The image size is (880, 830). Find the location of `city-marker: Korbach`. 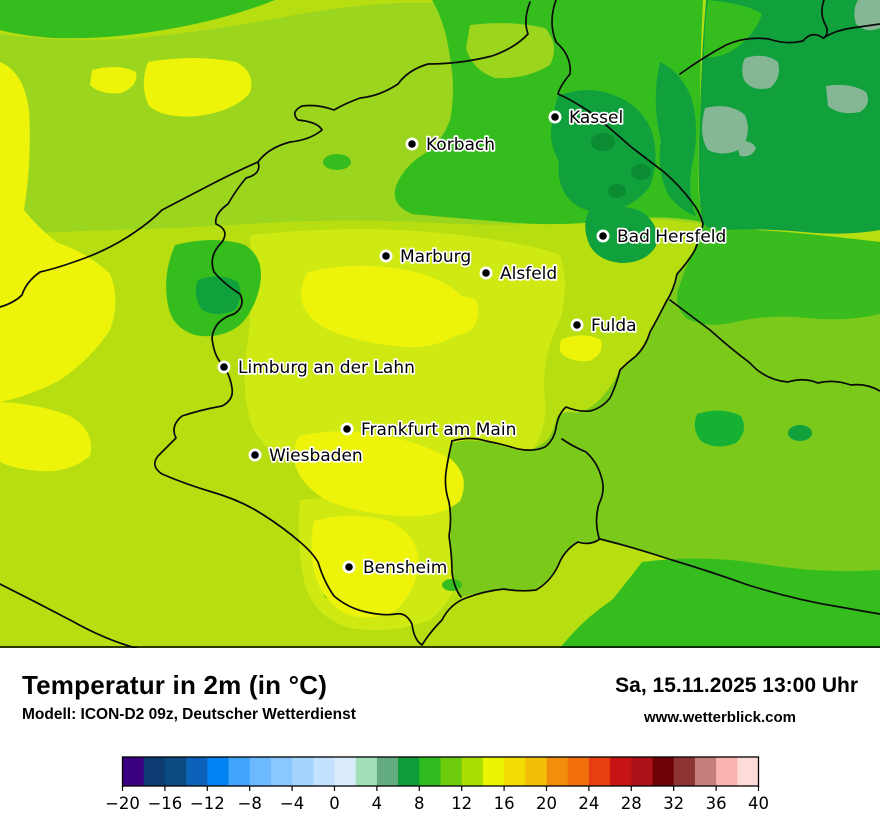

city-marker: Korbach is located at coordinates (451, 145).